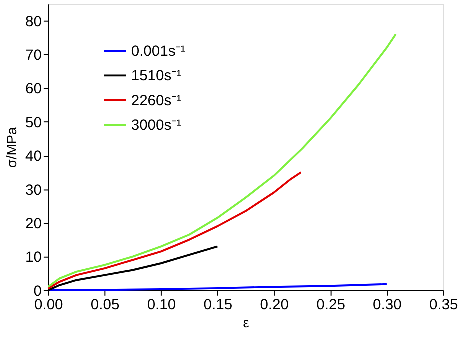 Image resolution: width=474 pixels, height=341 pixels. What do you see at coordinates (387, 306) in the screenshot?
I see `x-tick-label: 0.30` at bounding box center [387, 306].